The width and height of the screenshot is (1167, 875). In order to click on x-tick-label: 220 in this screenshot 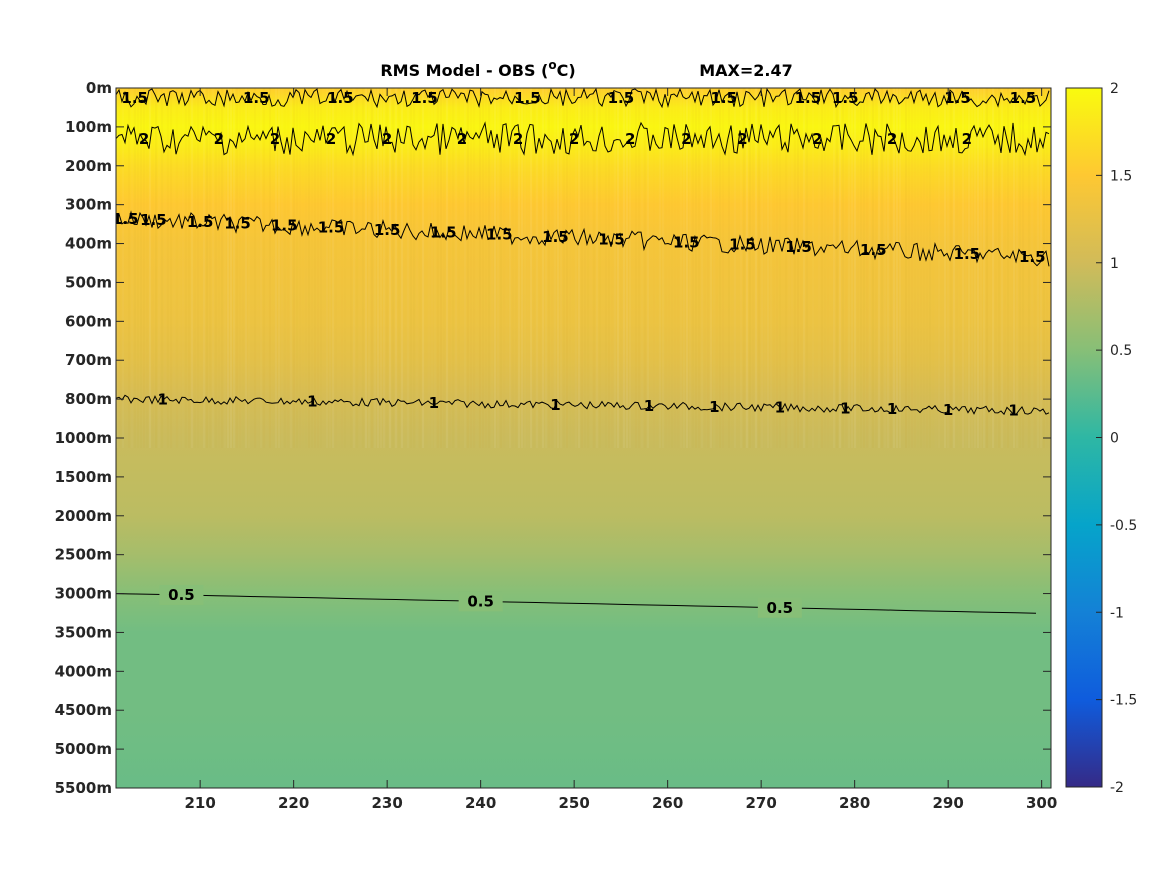, I will do `click(293, 803)`.